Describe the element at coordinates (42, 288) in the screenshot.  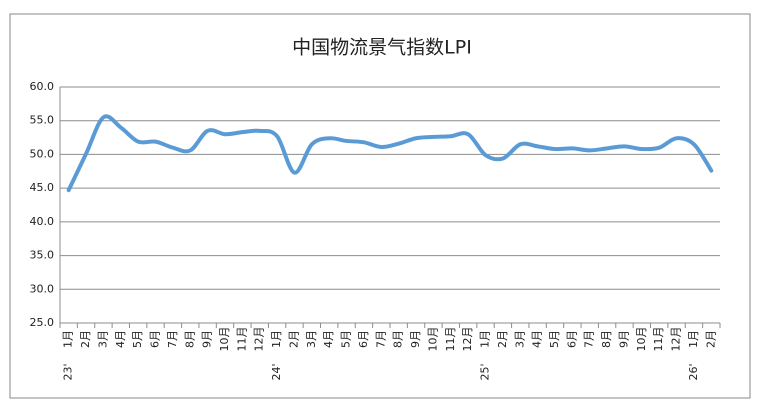
I see `y-tick-label: 30.0` at that location.